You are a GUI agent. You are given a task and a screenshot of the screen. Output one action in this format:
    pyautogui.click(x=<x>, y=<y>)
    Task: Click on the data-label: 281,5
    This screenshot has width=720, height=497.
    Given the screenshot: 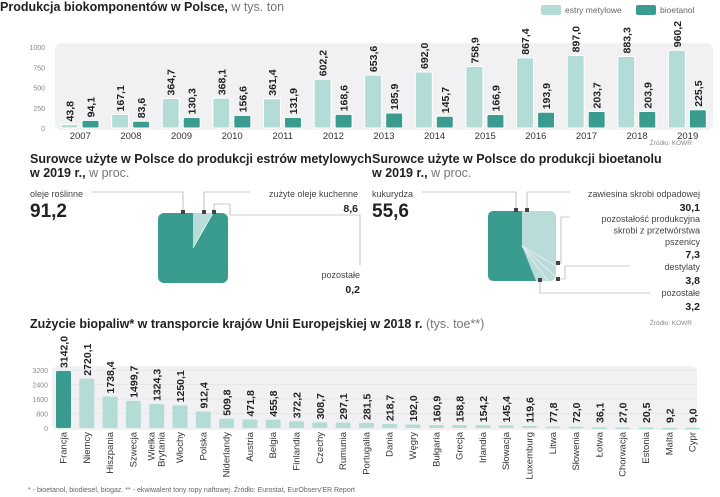 What is the action you would take?
    pyautogui.click(x=367, y=406)
    